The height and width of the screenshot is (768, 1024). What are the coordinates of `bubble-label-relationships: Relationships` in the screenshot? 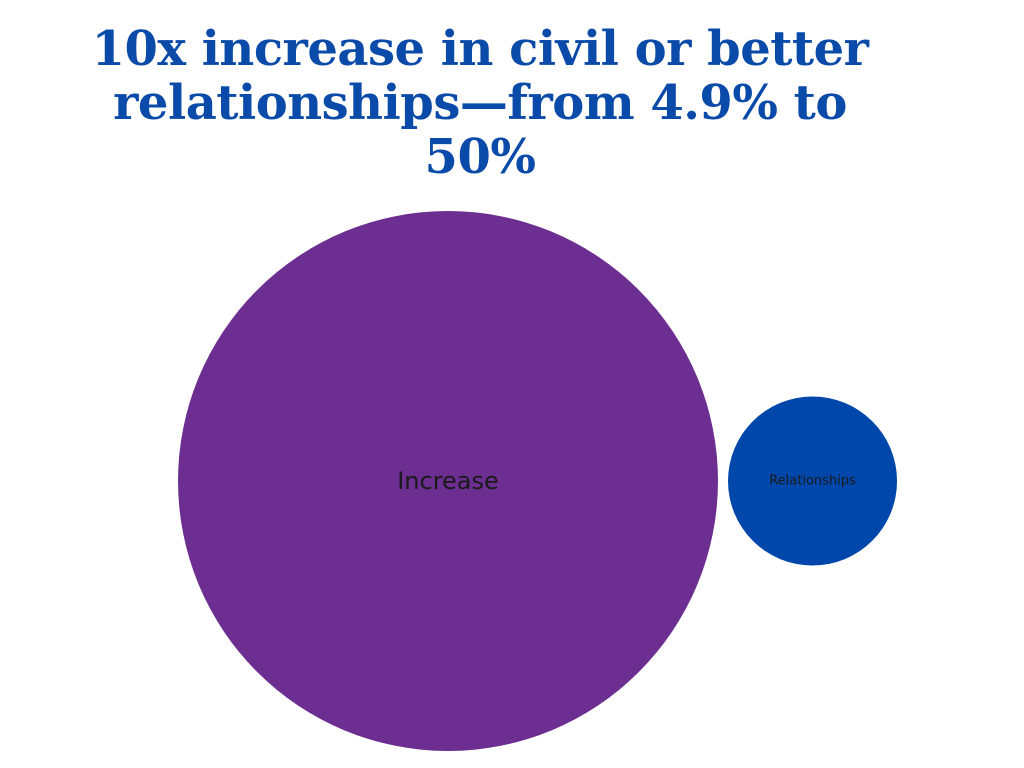 It's located at (812, 481).